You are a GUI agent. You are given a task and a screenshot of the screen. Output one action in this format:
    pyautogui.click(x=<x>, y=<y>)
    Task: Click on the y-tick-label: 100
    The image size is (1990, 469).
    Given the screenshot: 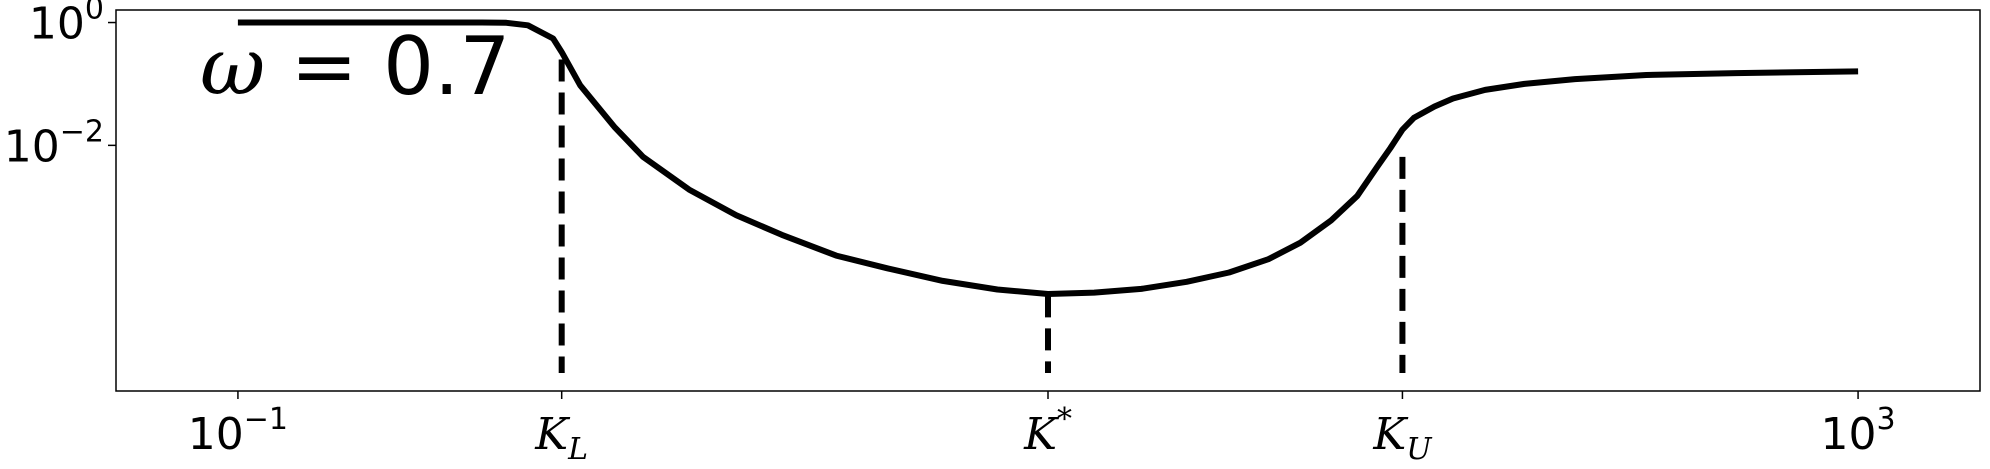 What is the action you would take?
    pyautogui.click(x=66, y=25)
    